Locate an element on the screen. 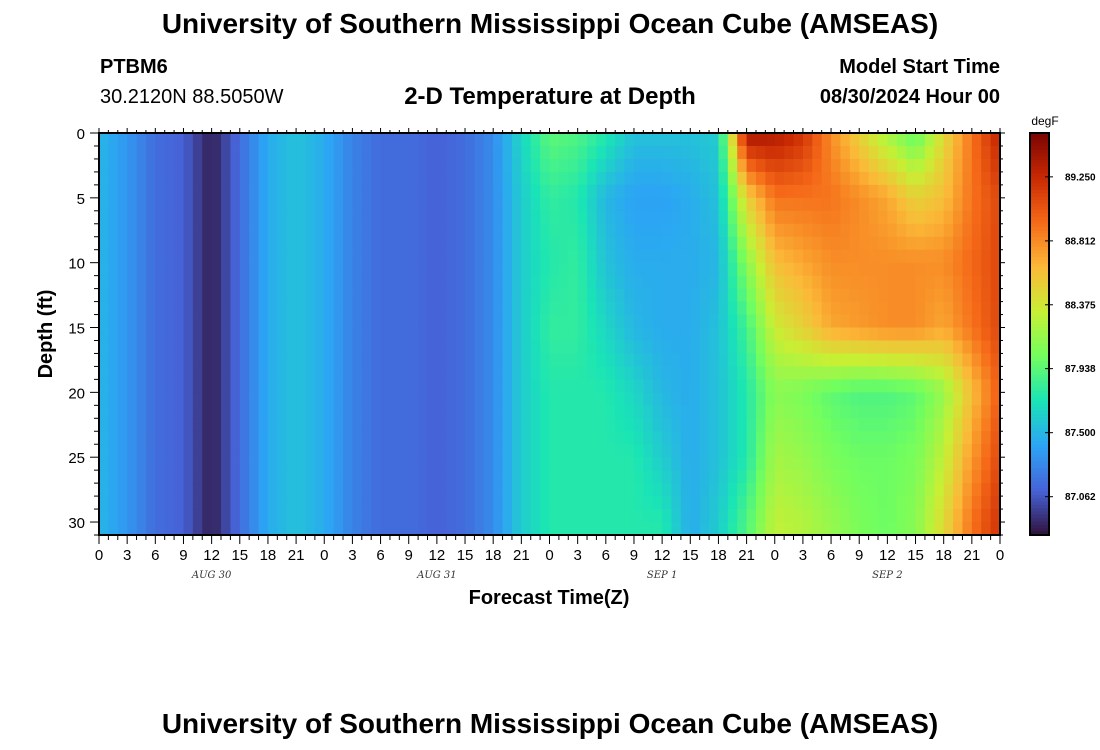  y-tick-label: 25 is located at coordinates (76, 458).